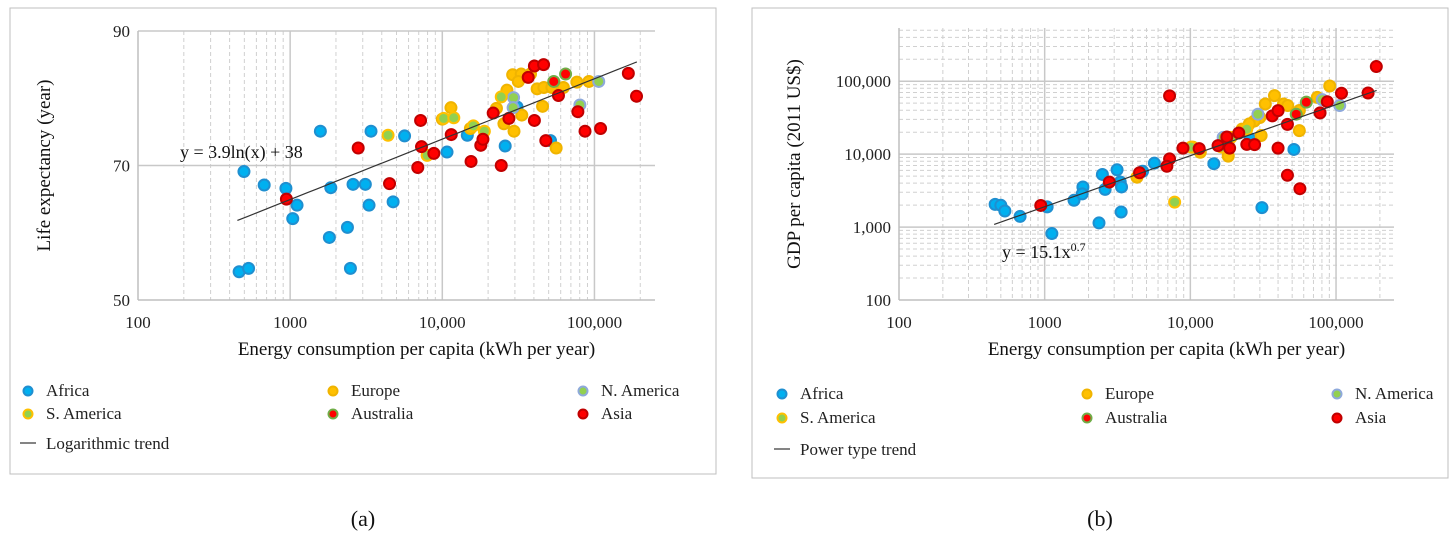 This screenshot has width=1456, height=546. What do you see at coordinates (121, 31) in the screenshot?
I see `y-tick-label: 90` at bounding box center [121, 31].